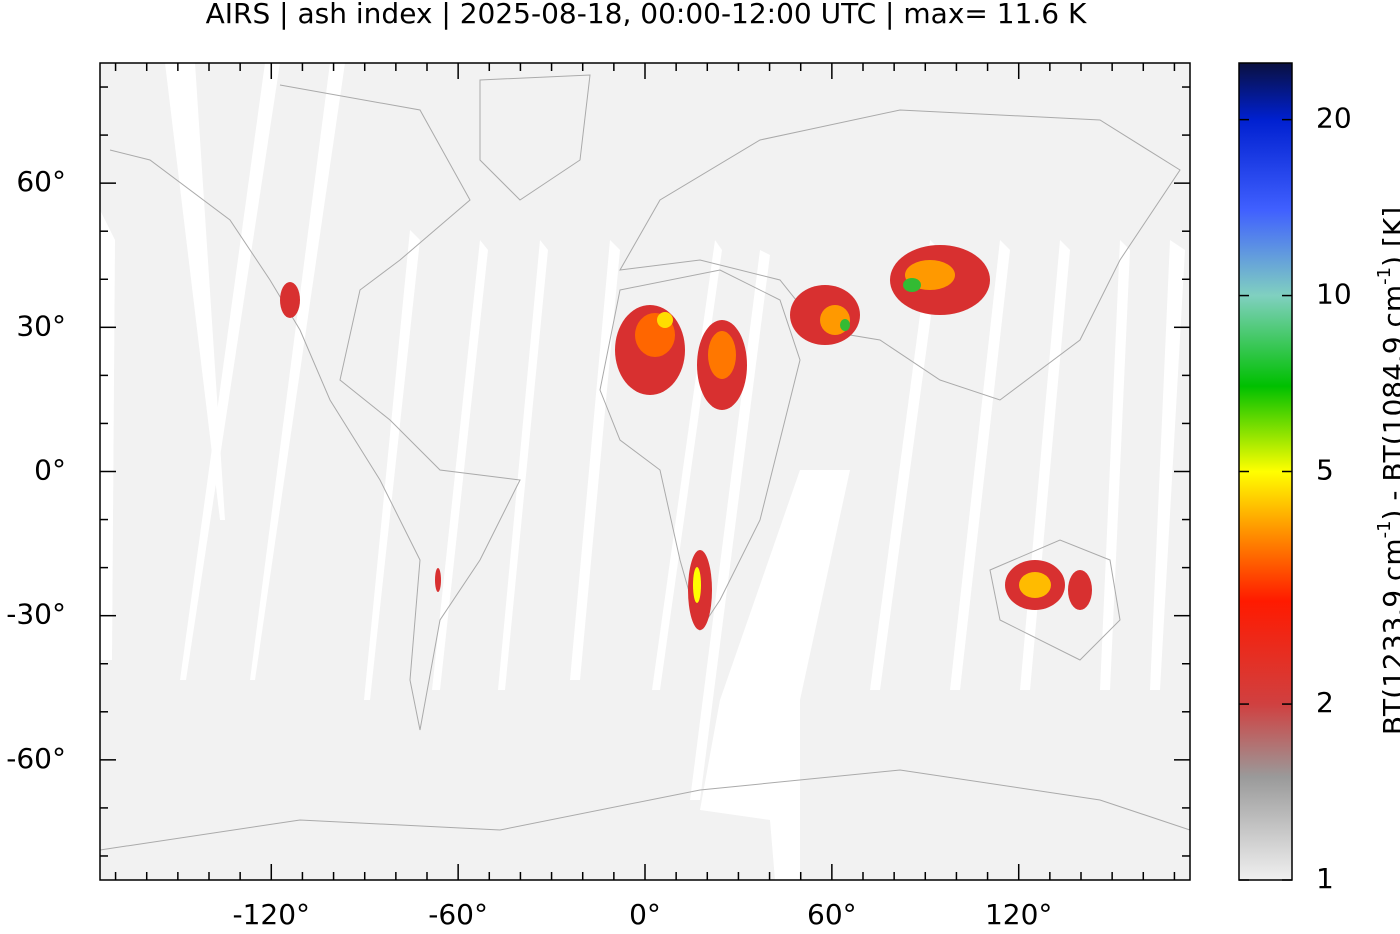 Image resolution: width=1400 pixels, height=934 pixels. Describe the element at coordinates (645, 914) in the screenshot. I see `x-tick-label: 0°` at that location.